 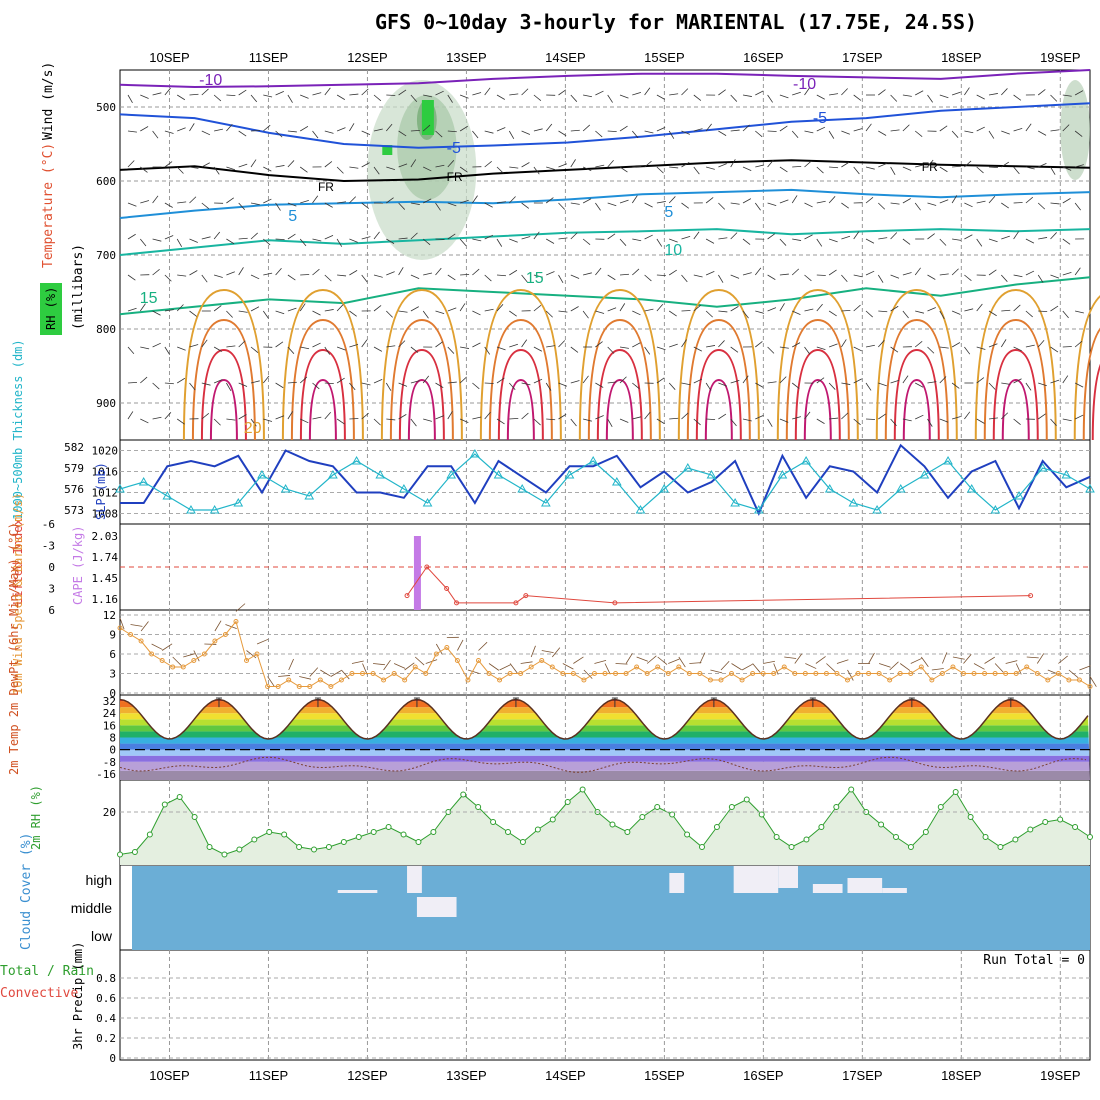 I want to click on bottom-day-label: 13SEP, so click(x=466, y=1075).